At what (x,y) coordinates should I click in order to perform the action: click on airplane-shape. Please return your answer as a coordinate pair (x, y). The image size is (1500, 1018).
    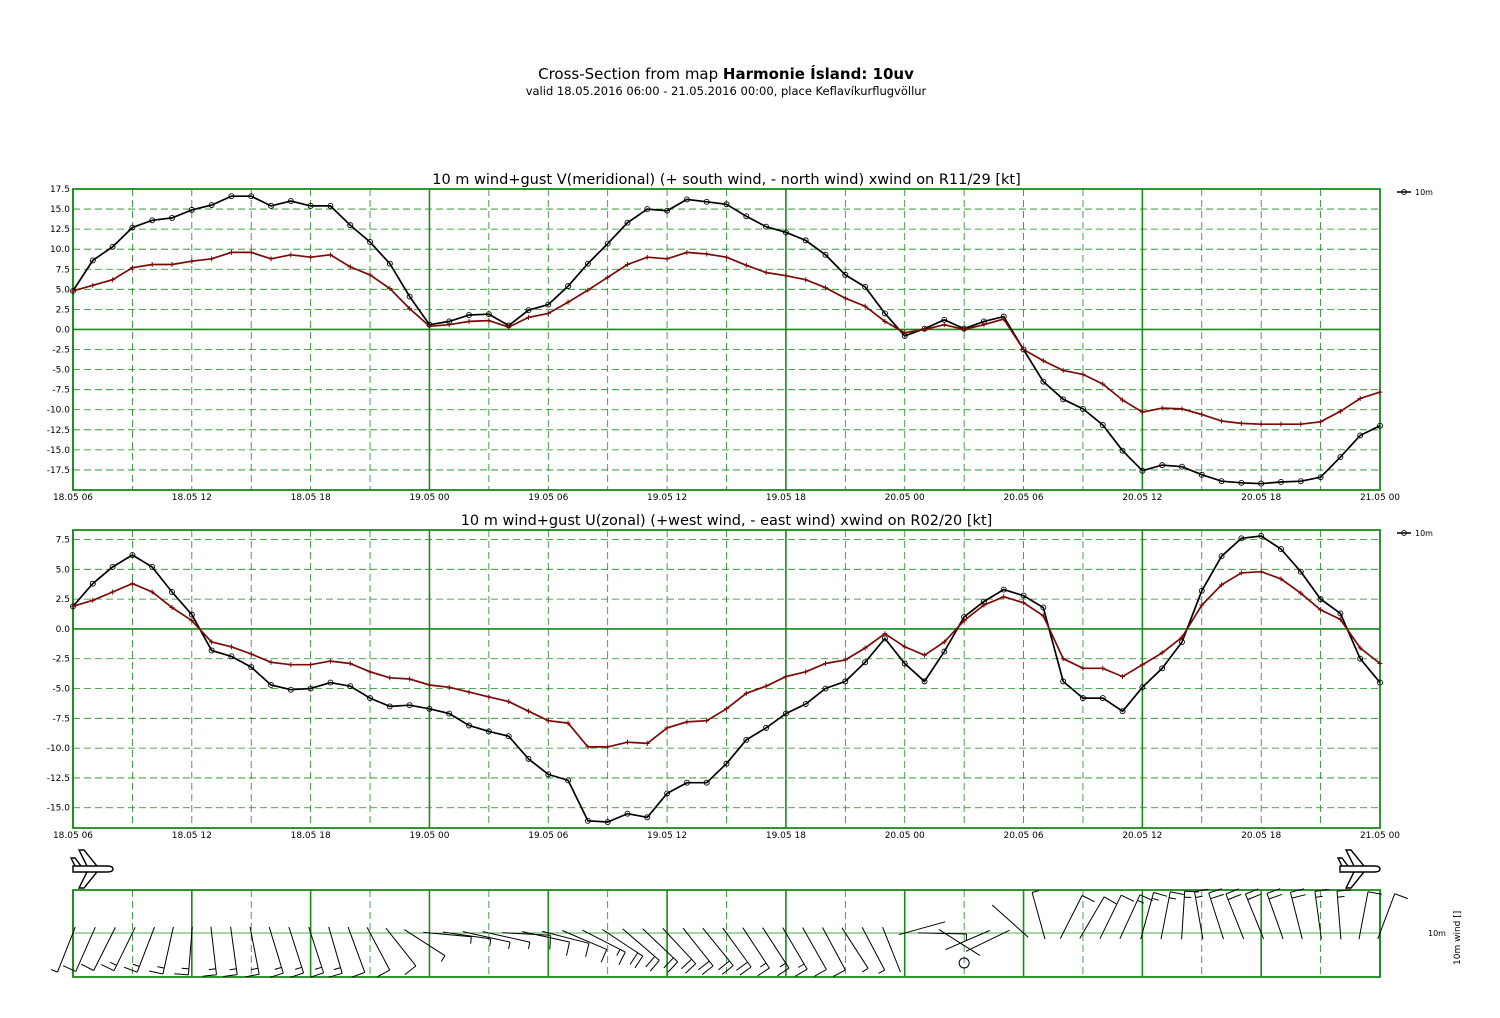
    Looking at the image, I should click on (1358, 869).